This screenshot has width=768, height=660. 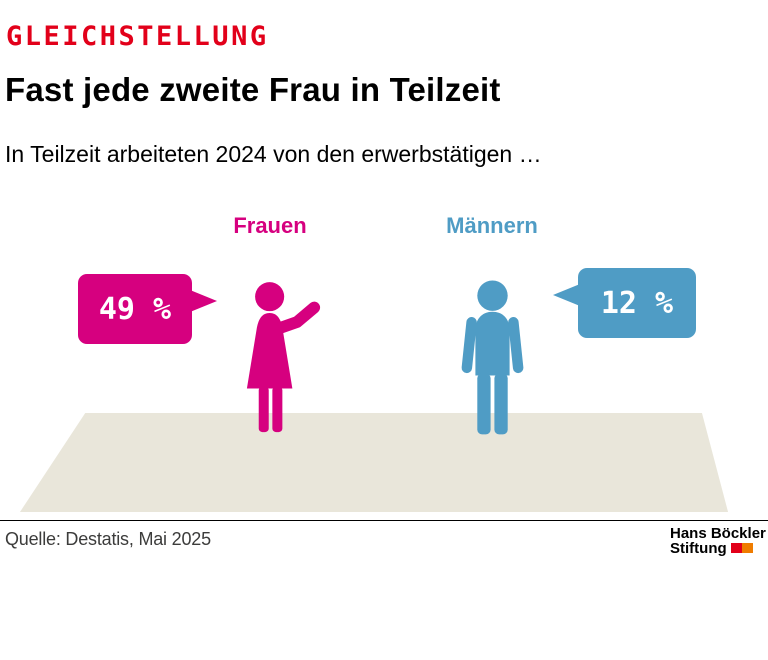 I want to click on speech-bubble-men: 12 %, so click(x=624, y=303).